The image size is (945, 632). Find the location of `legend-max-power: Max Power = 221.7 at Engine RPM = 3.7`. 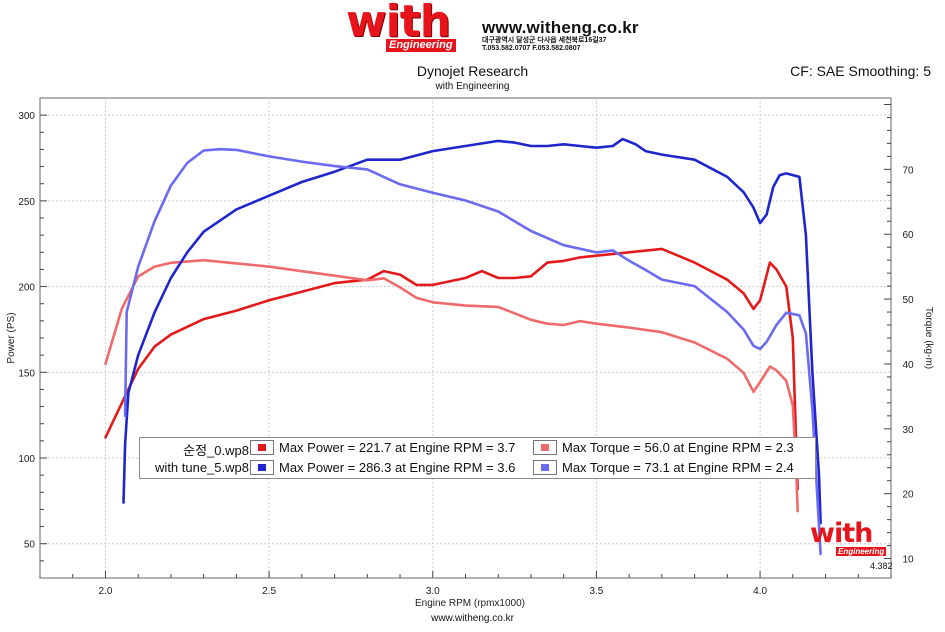

legend-max-power: Max Power = 221.7 at Engine RPM = 3.7 is located at coordinates (397, 447).